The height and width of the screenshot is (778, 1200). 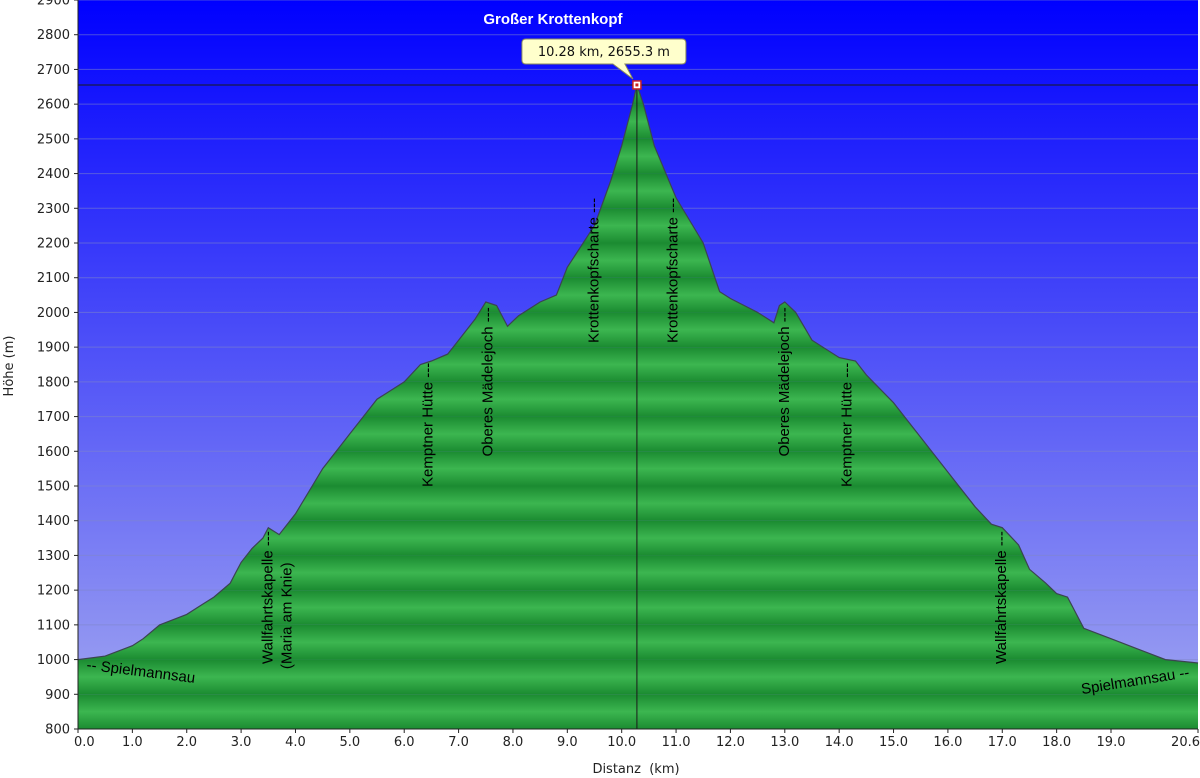 I want to click on x-tick-label: 1.0, so click(x=132, y=742).